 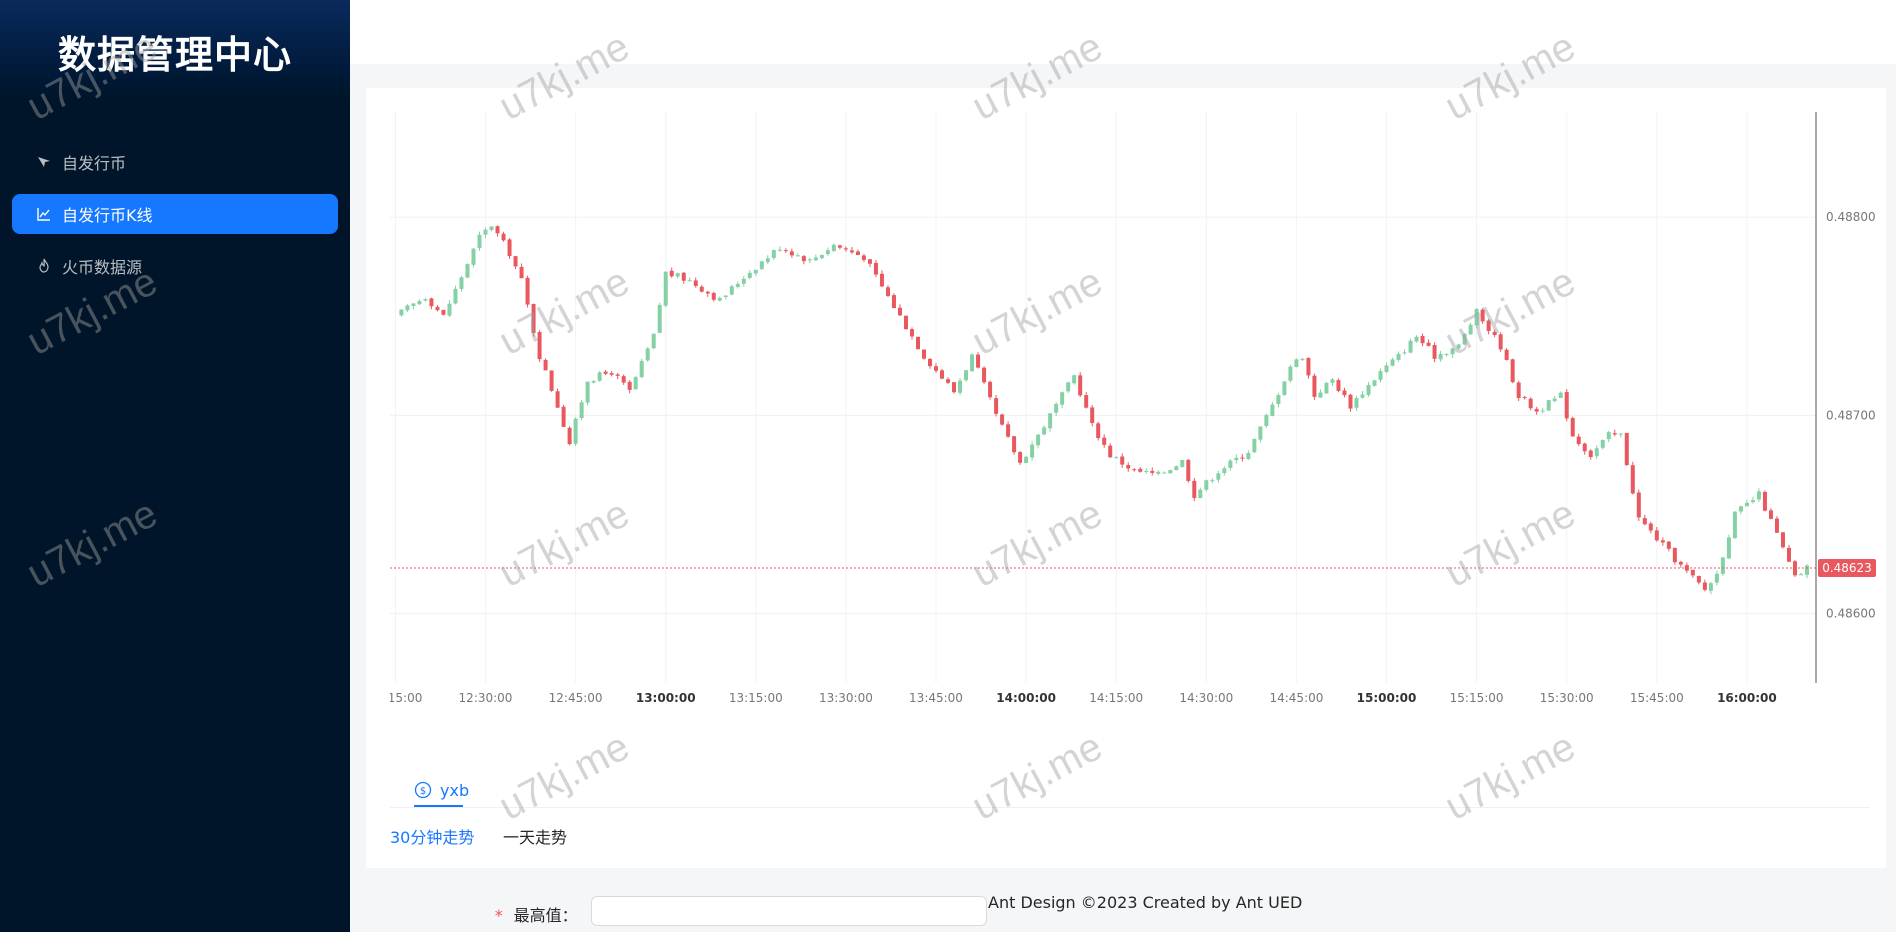 I want to click on x-tick-label: 13:30:00, so click(x=846, y=698).